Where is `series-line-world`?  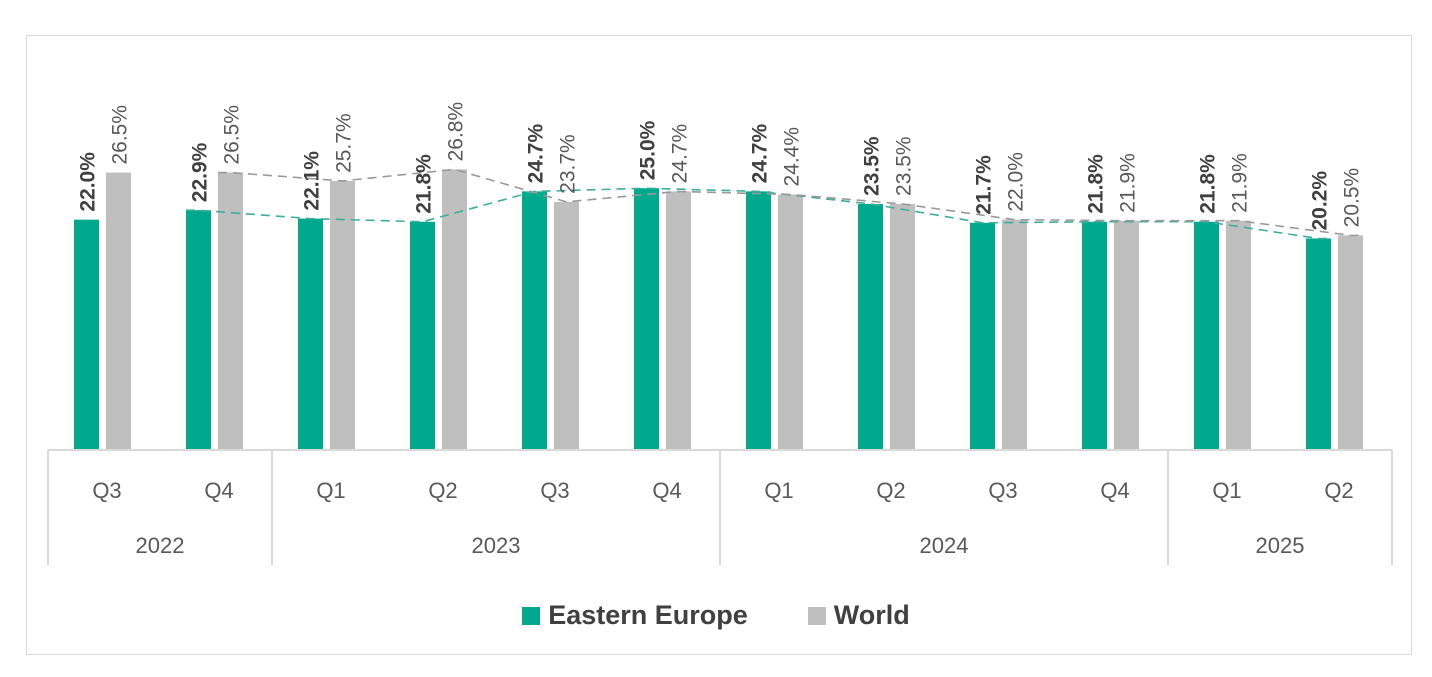
series-line-world is located at coordinates (790, 202).